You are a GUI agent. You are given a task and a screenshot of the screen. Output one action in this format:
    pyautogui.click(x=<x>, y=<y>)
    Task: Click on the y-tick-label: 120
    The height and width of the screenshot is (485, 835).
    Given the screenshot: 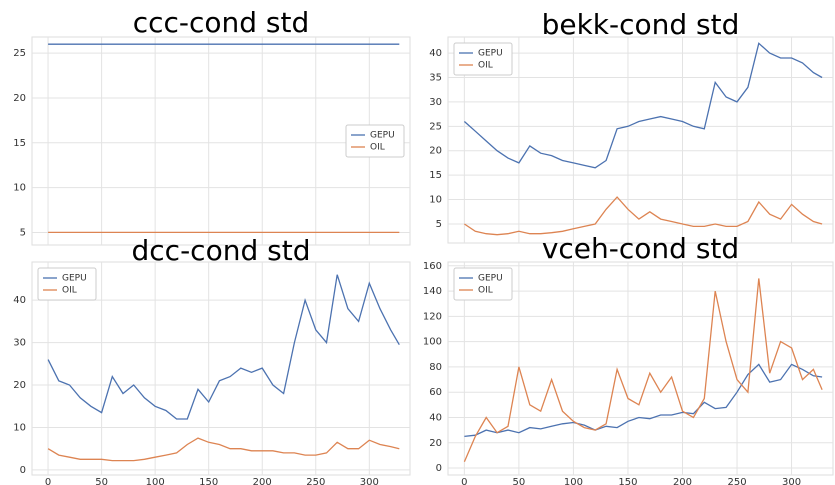 What is the action you would take?
    pyautogui.click(x=432, y=316)
    